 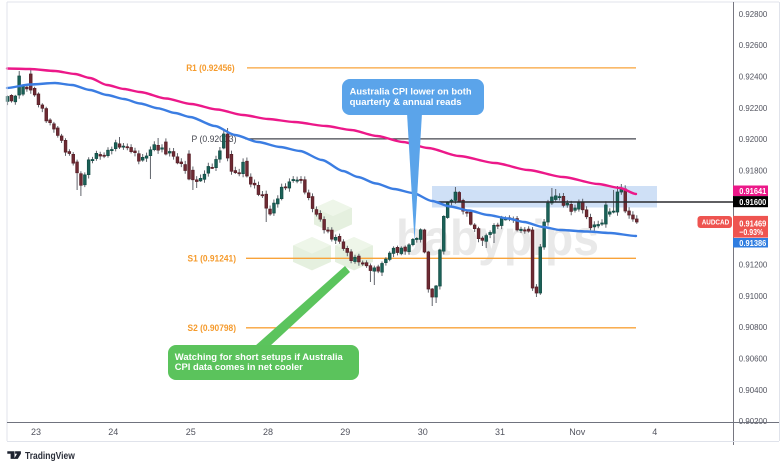 I want to click on svg-text: Nov, so click(x=577, y=432).